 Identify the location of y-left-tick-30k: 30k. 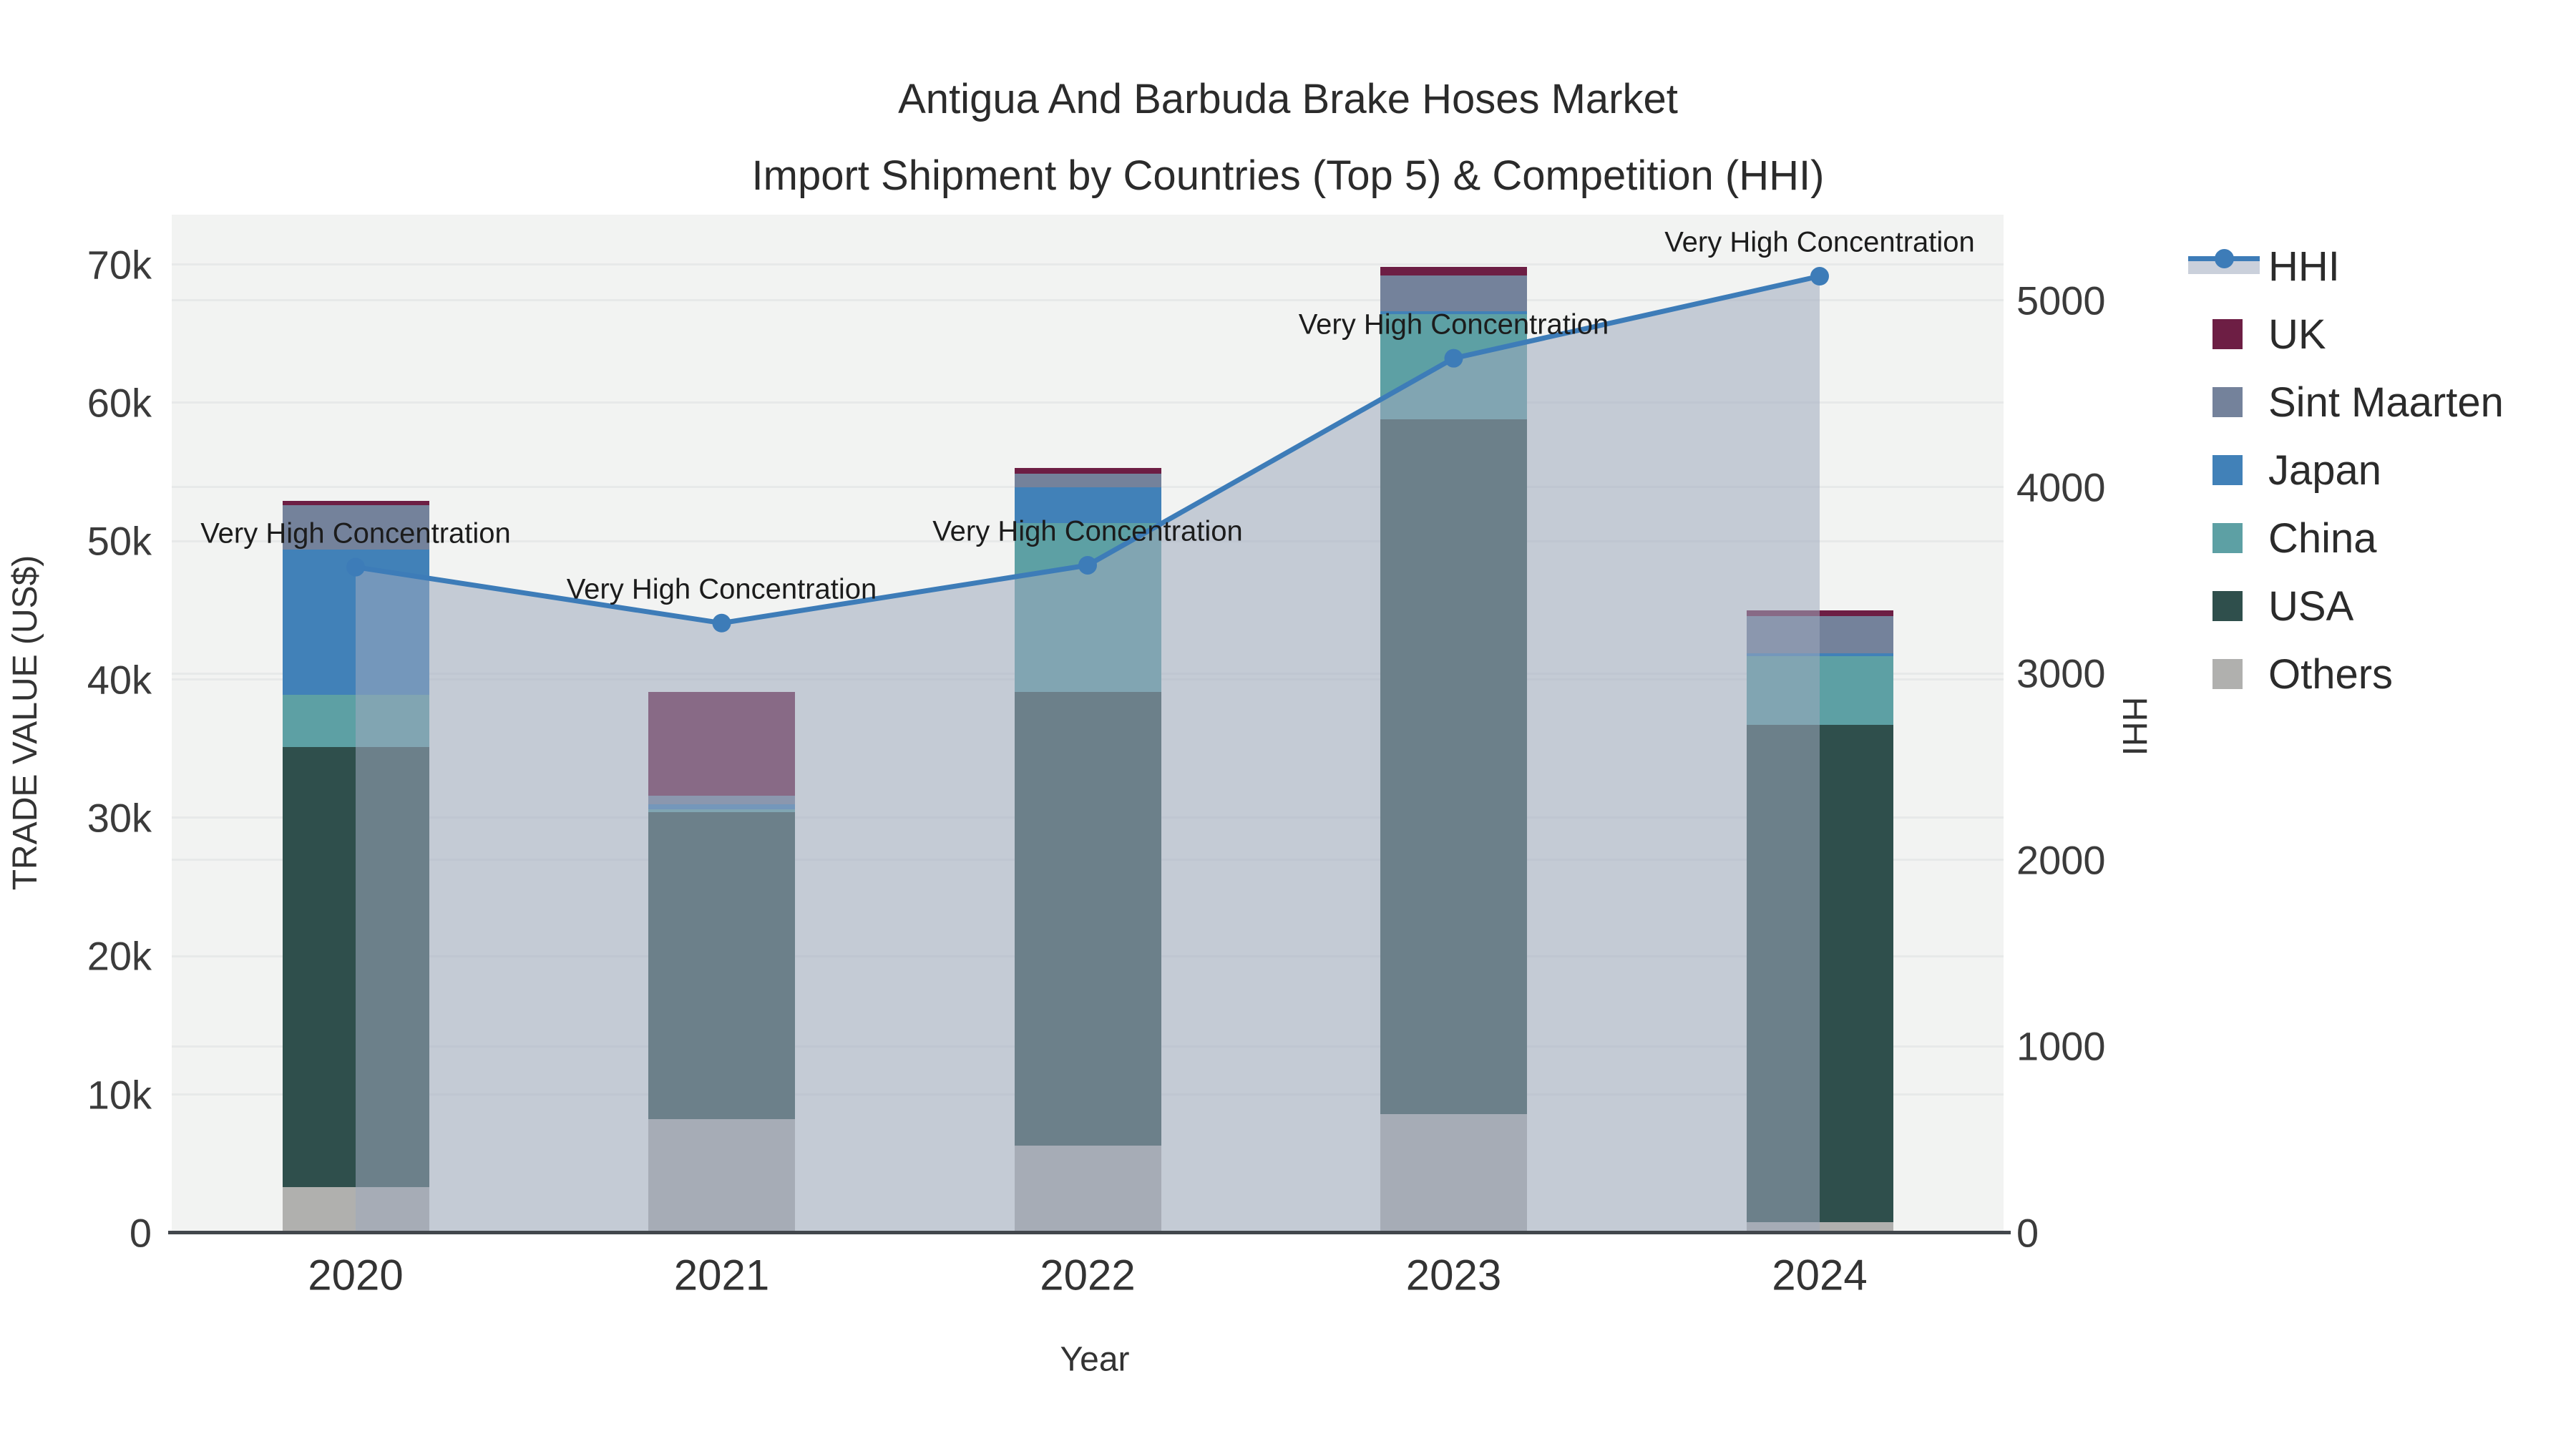
(119, 818).